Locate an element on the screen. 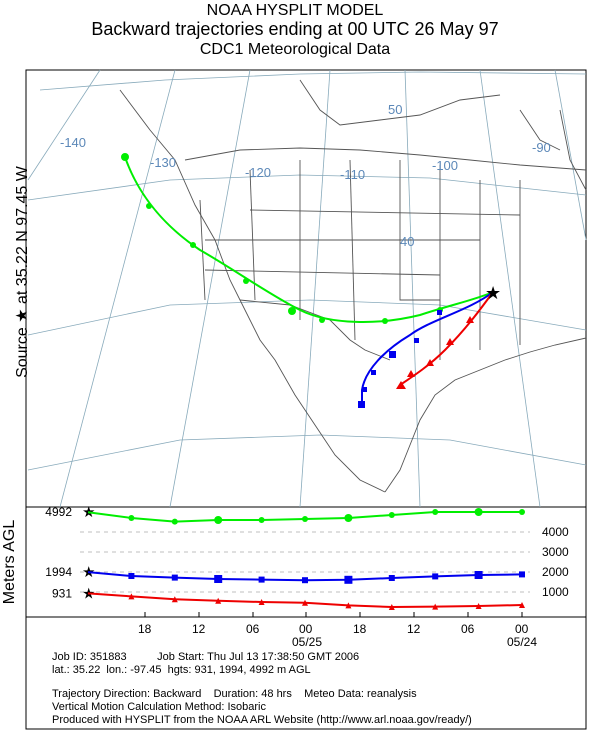 The height and width of the screenshot is (730, 590). lon-label: -100 is located at coordinates (445, 165).